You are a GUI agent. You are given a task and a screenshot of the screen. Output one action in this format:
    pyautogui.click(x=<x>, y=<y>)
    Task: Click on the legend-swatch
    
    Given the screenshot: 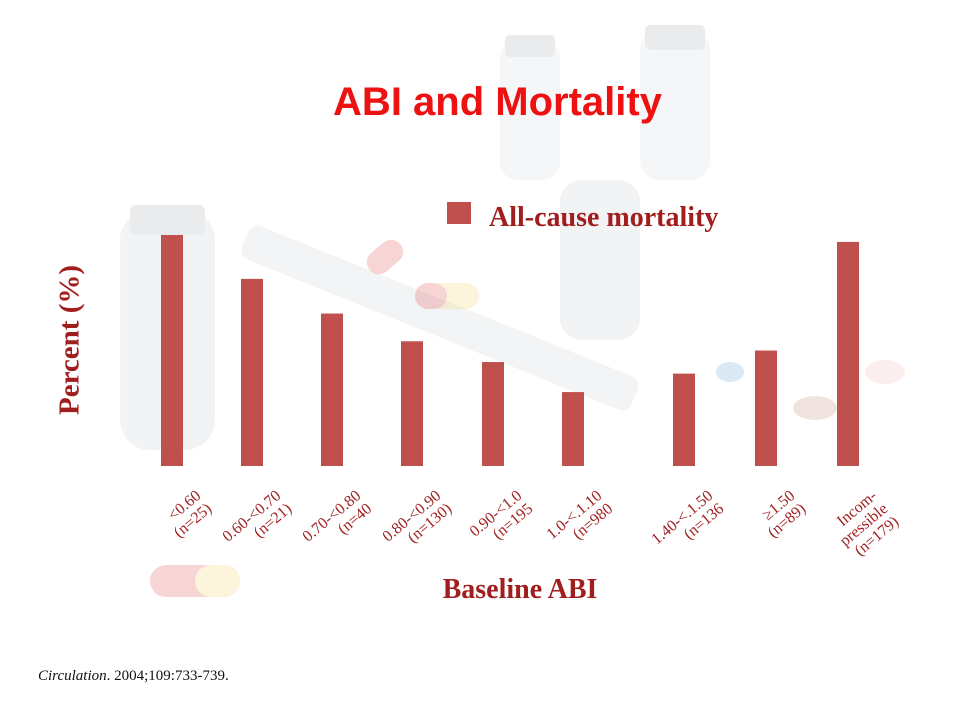 What is the action you would take?
    pyautogui.click(x=459, y=213)
    